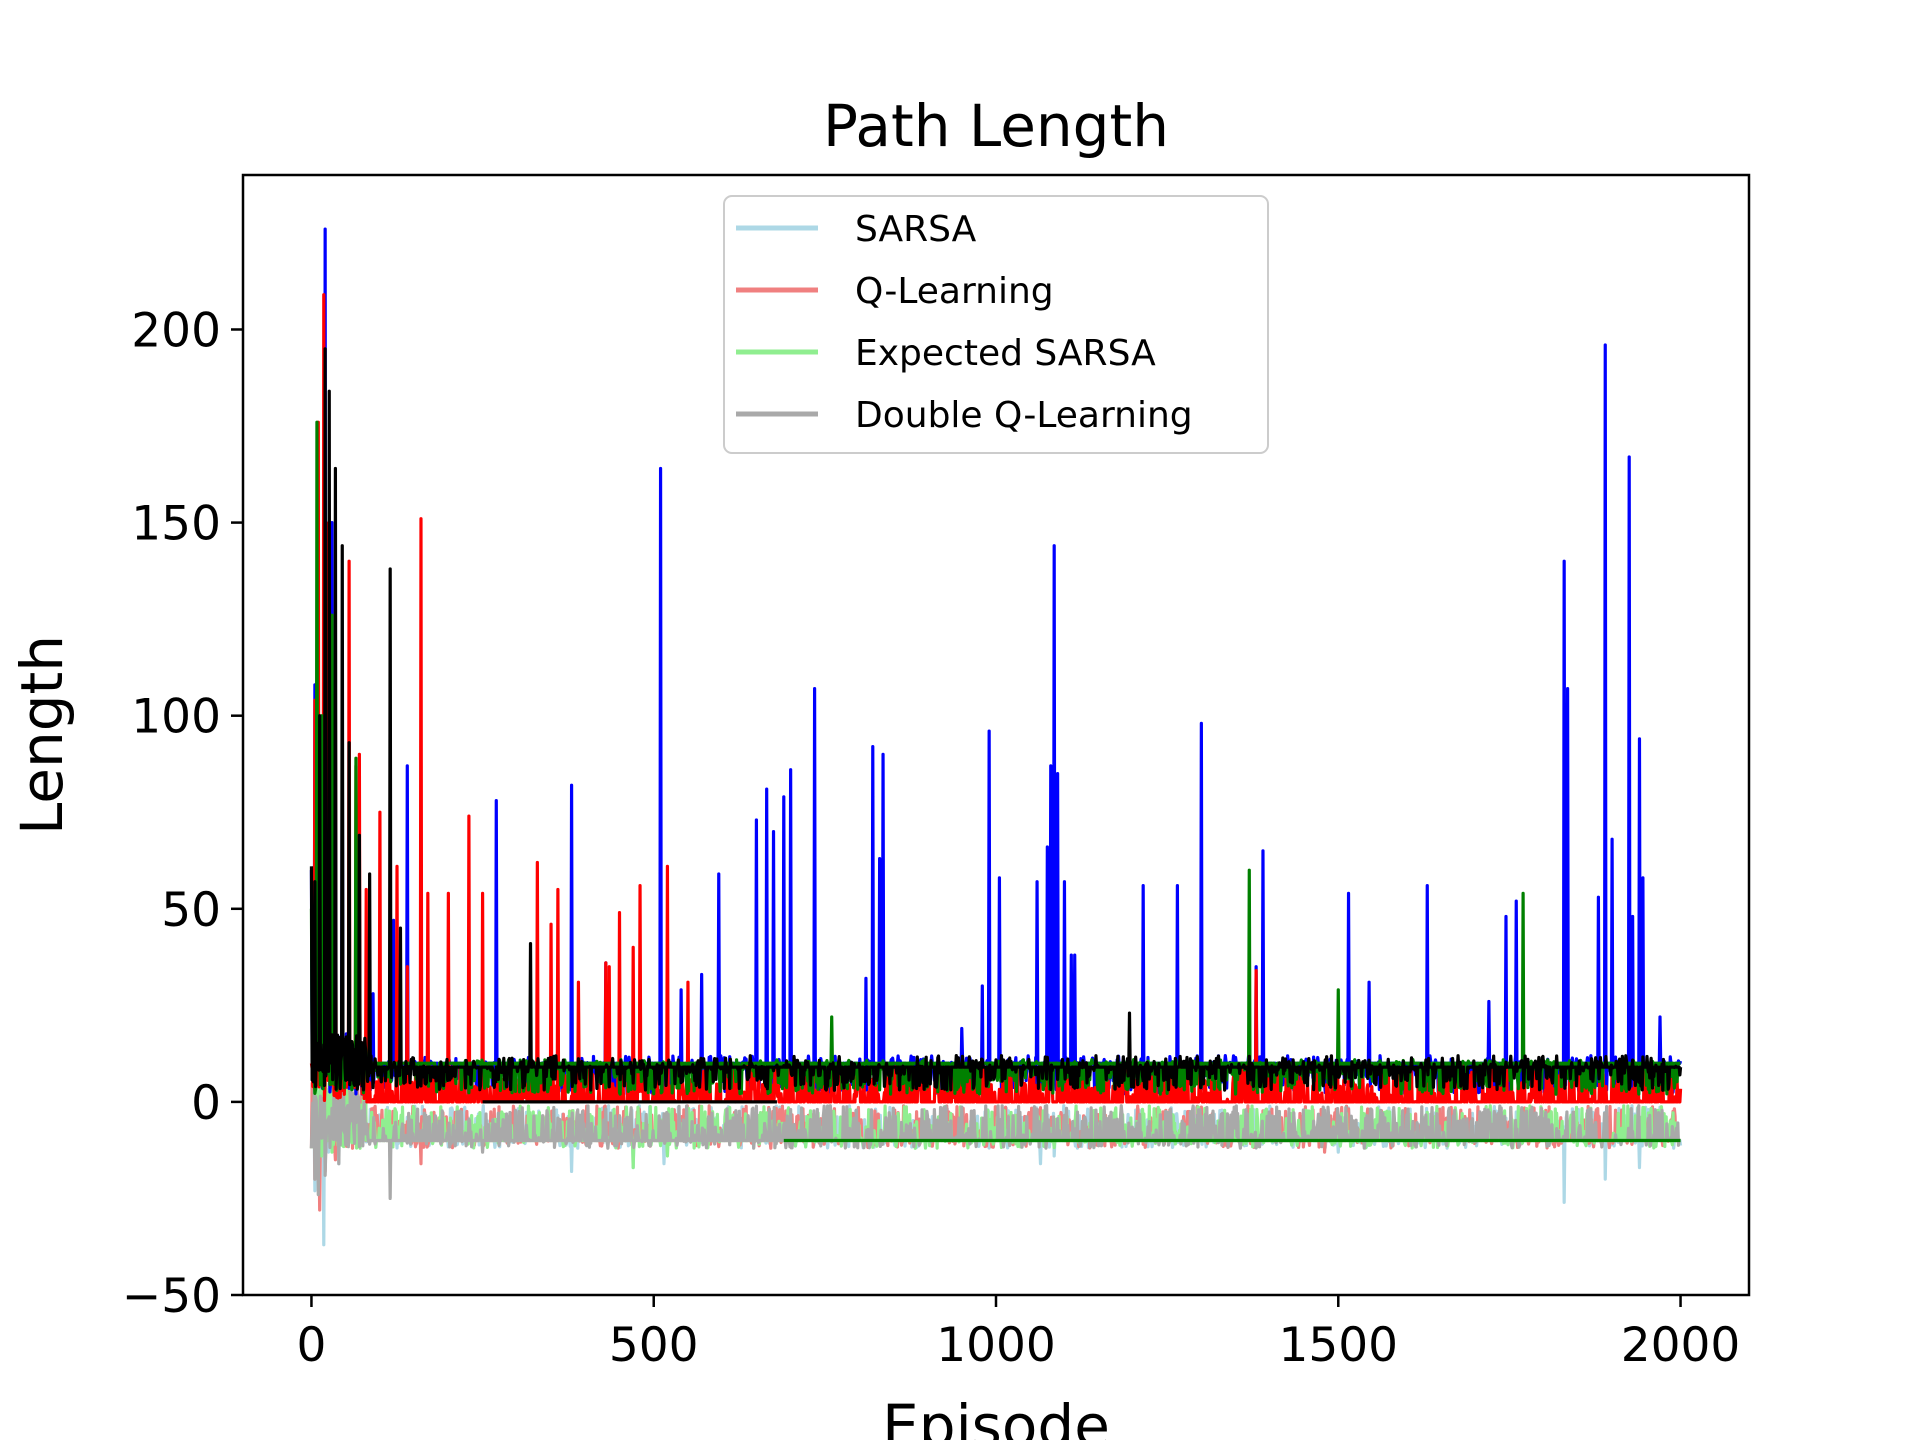  What do you see at coordinates (996, 1345) in the screenshot?
I see `x-tick-label: 1000` at bounding box center [996, 1345].